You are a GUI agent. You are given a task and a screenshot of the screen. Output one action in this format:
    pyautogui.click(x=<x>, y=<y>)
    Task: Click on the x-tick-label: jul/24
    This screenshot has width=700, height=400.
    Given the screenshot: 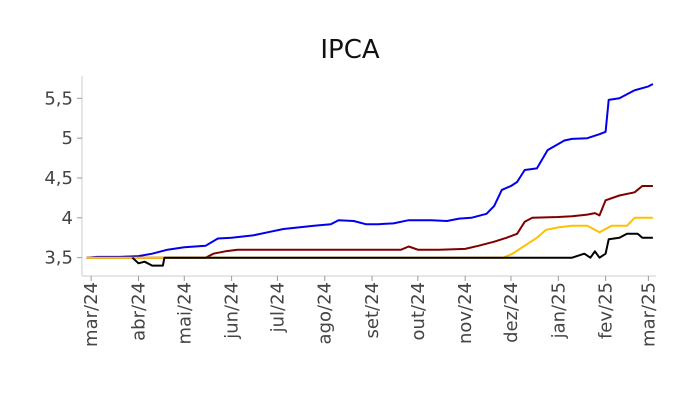 What is the action you would take?
    pyautogui.click(x=277, y=307)
    